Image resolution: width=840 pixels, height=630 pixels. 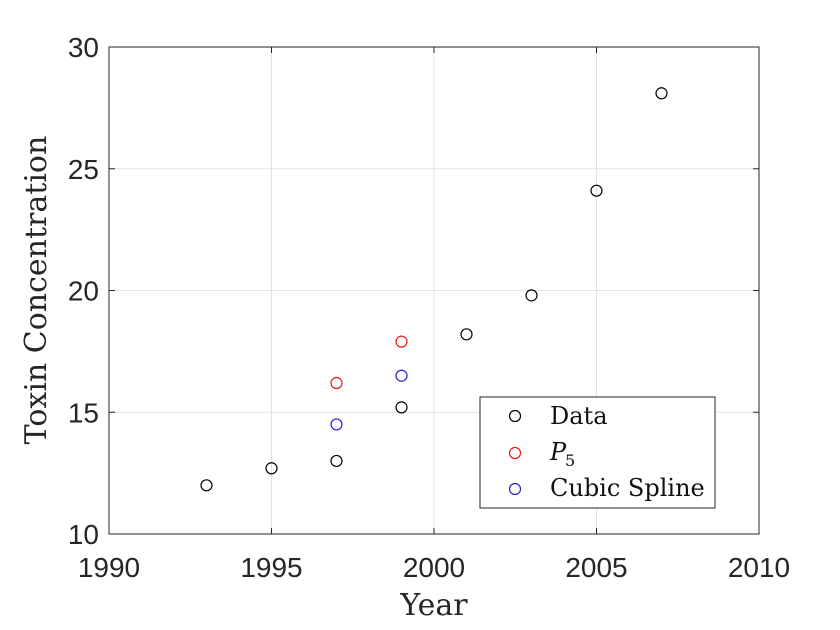 What do you see at coordinates (433, 605) in the screenshot?
I see `x-axis-title: Year` at bounding box center [433, 605].